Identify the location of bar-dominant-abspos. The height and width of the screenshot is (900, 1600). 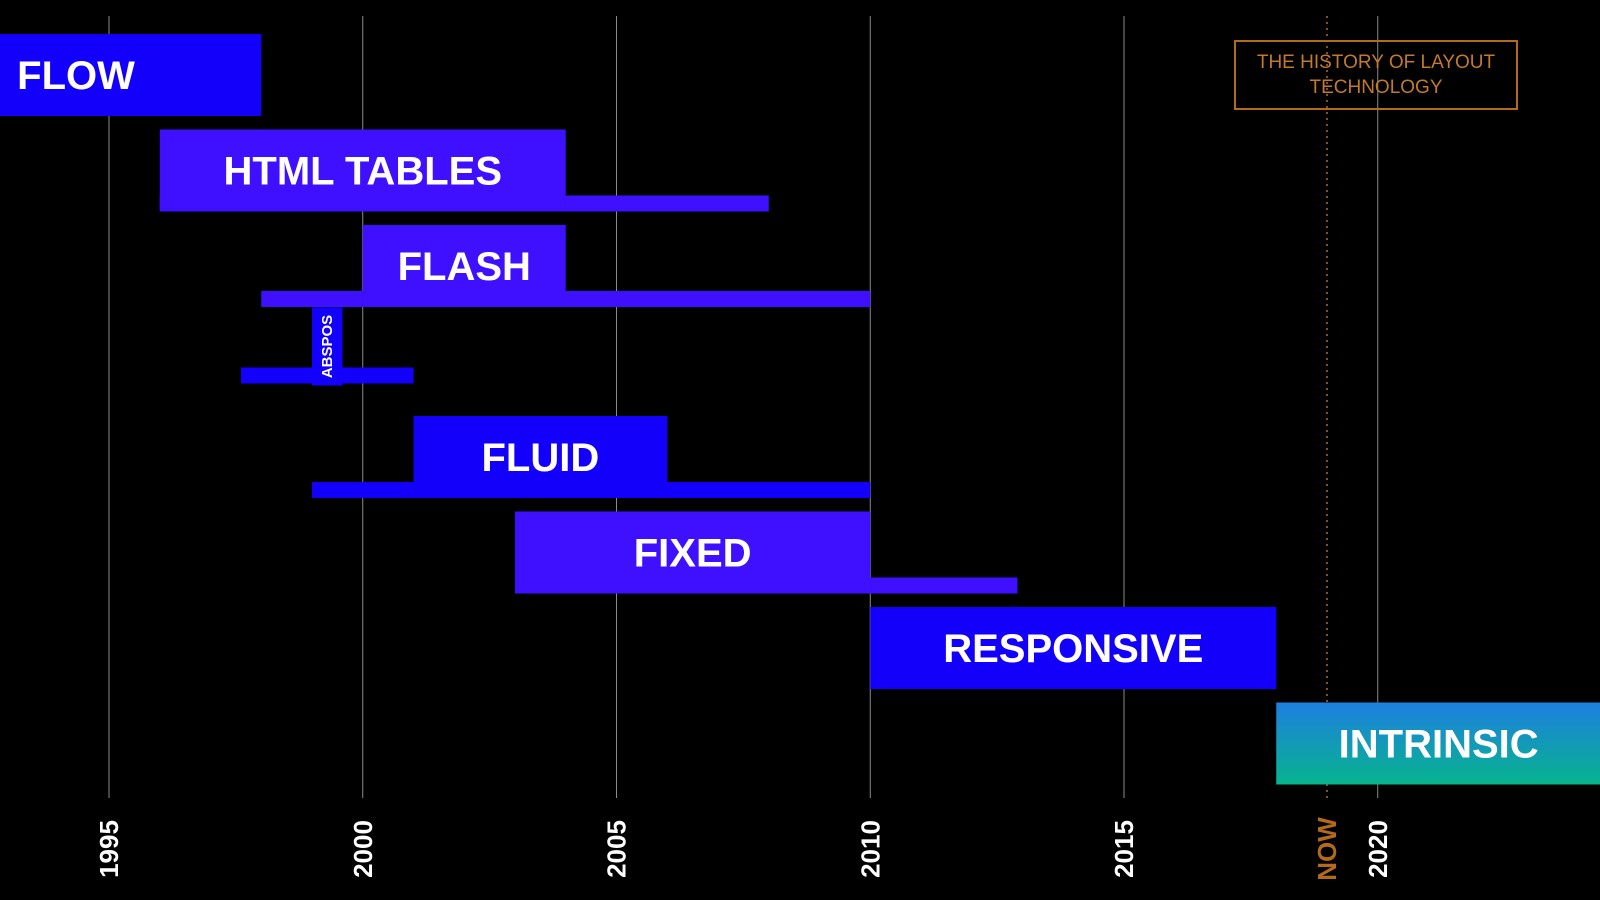
(327, 346).